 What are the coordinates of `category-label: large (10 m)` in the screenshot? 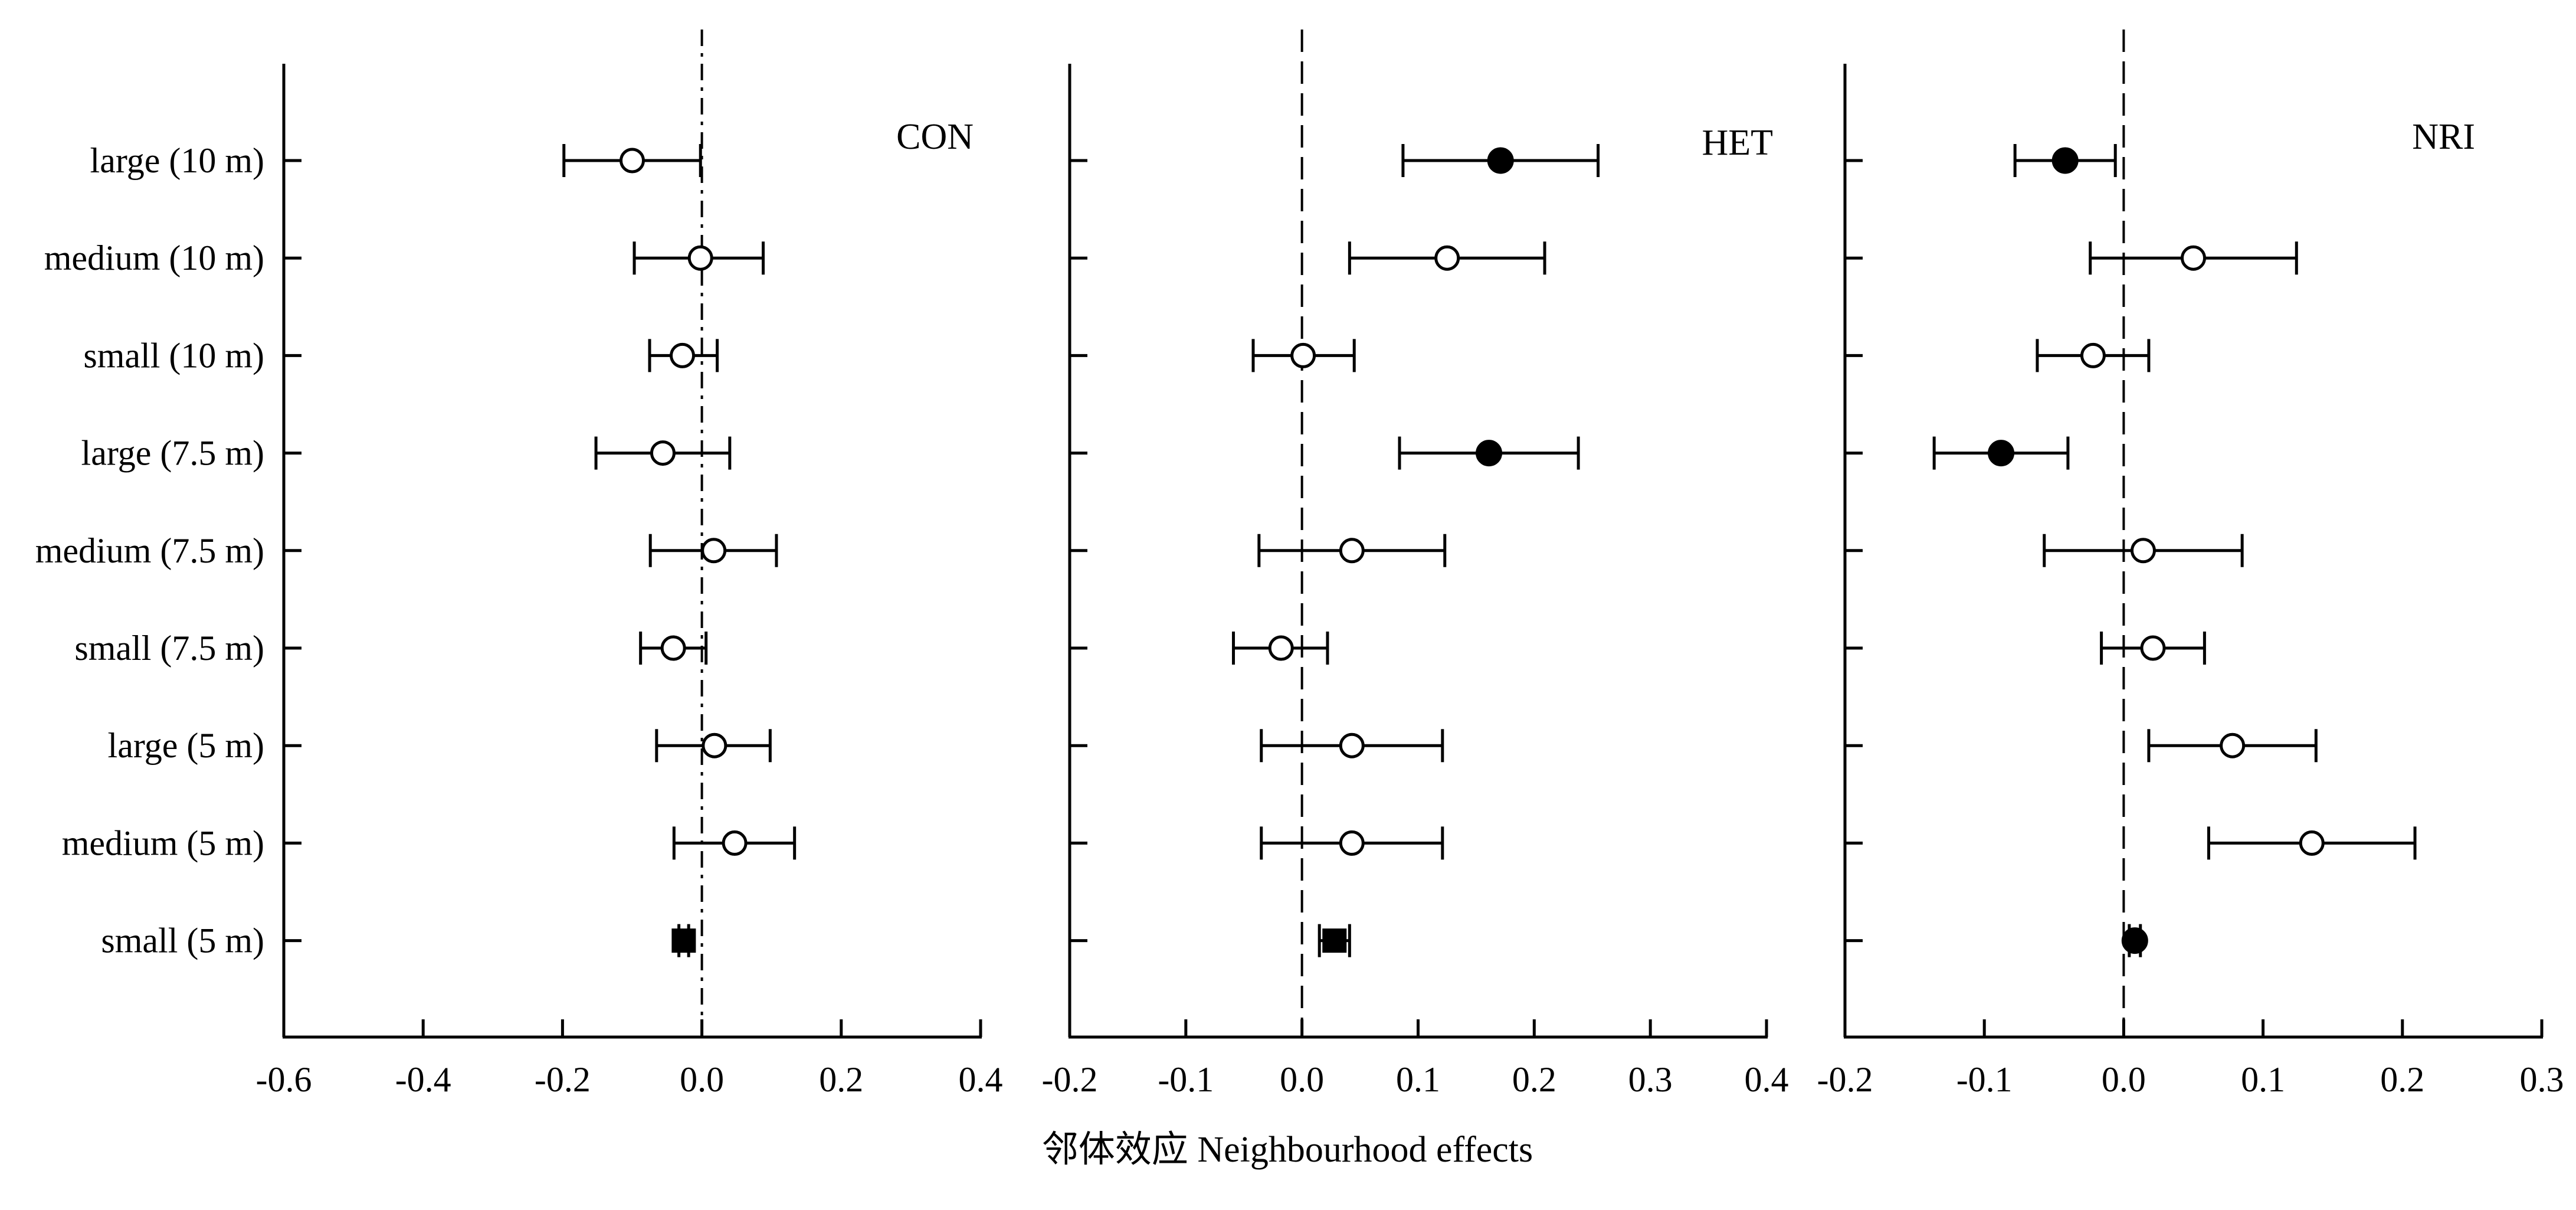 It's located at (177, 160).